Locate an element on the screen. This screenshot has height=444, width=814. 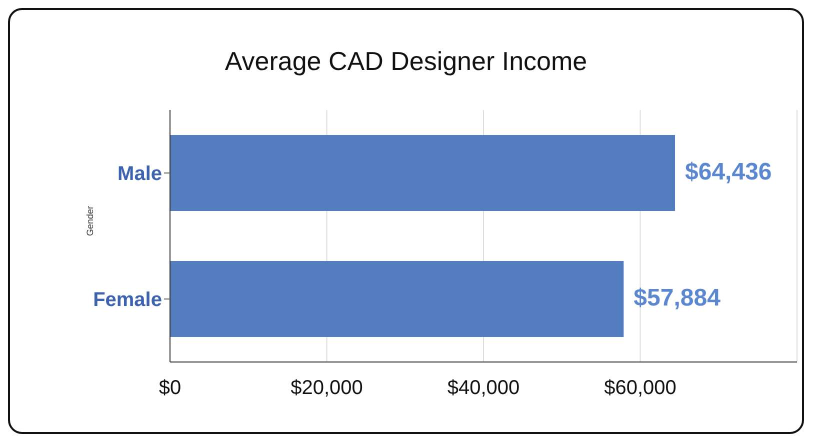
y-tick-label: Female is located at coordinates (127, 300).